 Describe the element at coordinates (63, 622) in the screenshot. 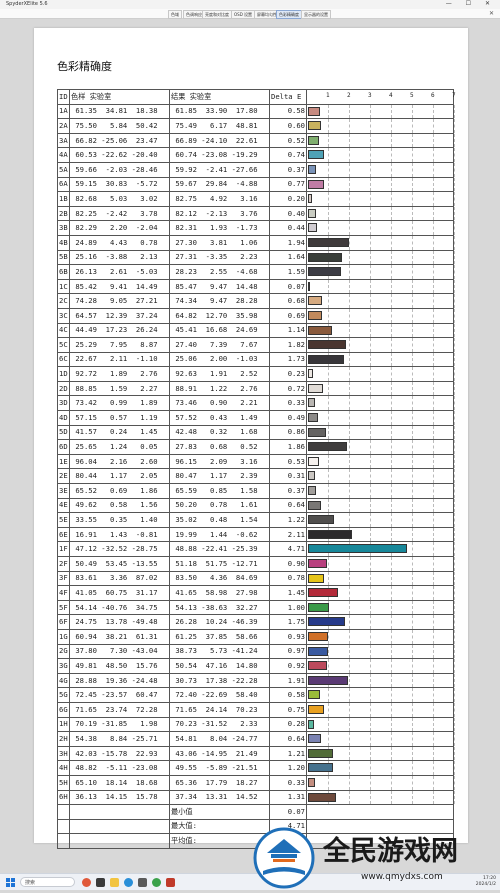

I see `row-id: 6F` at that location.